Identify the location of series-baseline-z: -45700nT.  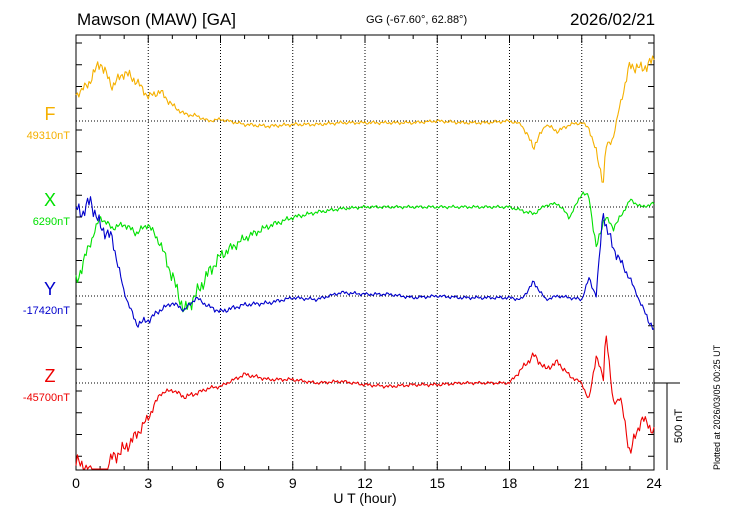
(46, 398).